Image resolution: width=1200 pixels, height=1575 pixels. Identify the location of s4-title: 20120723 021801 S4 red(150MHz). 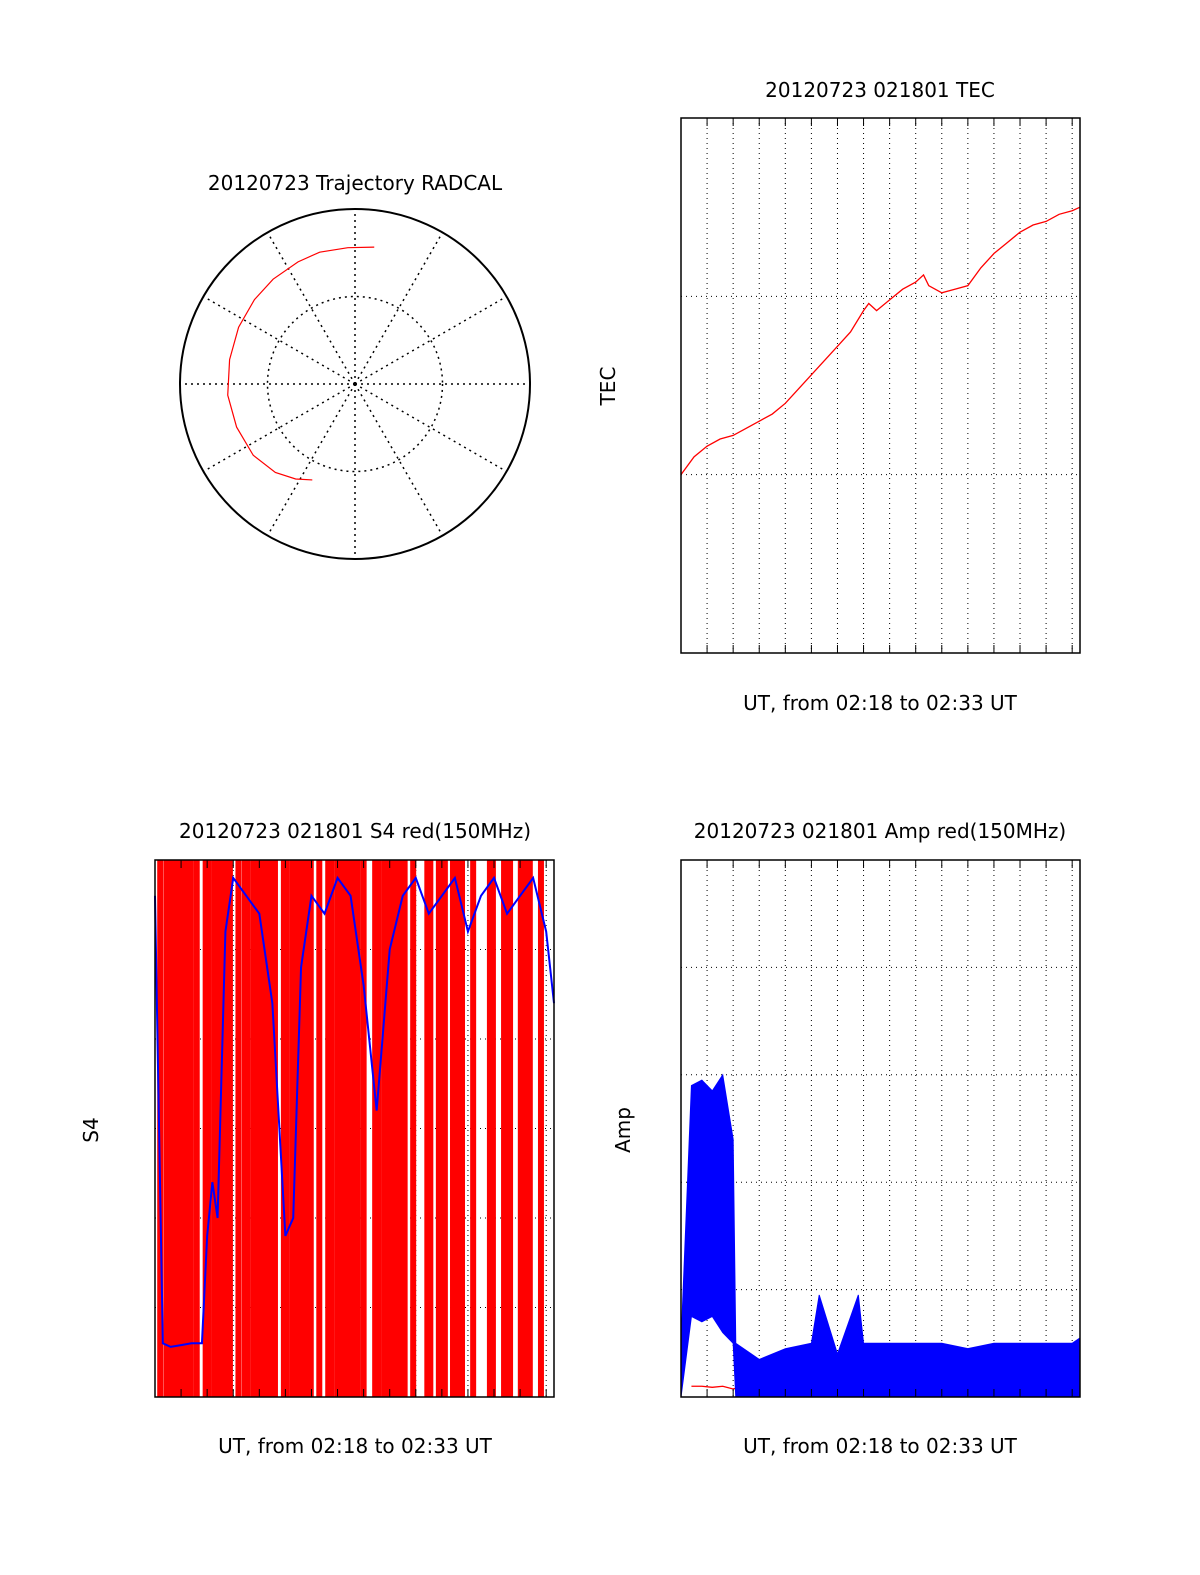
(355, 831).